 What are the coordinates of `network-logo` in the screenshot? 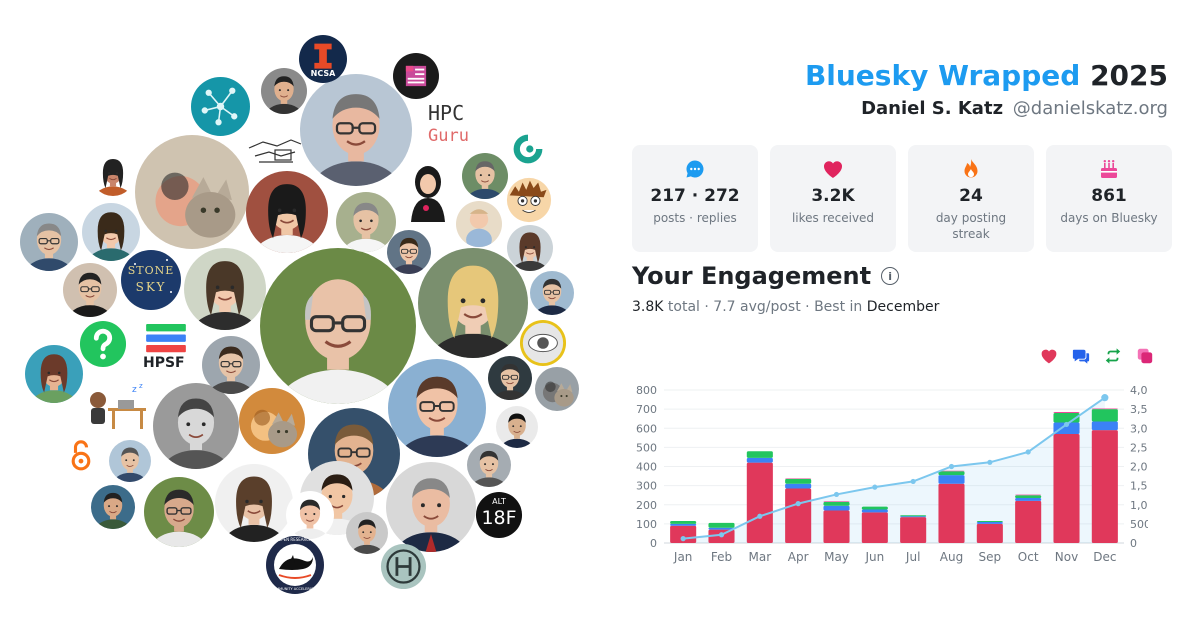 It's located at (220, 106).